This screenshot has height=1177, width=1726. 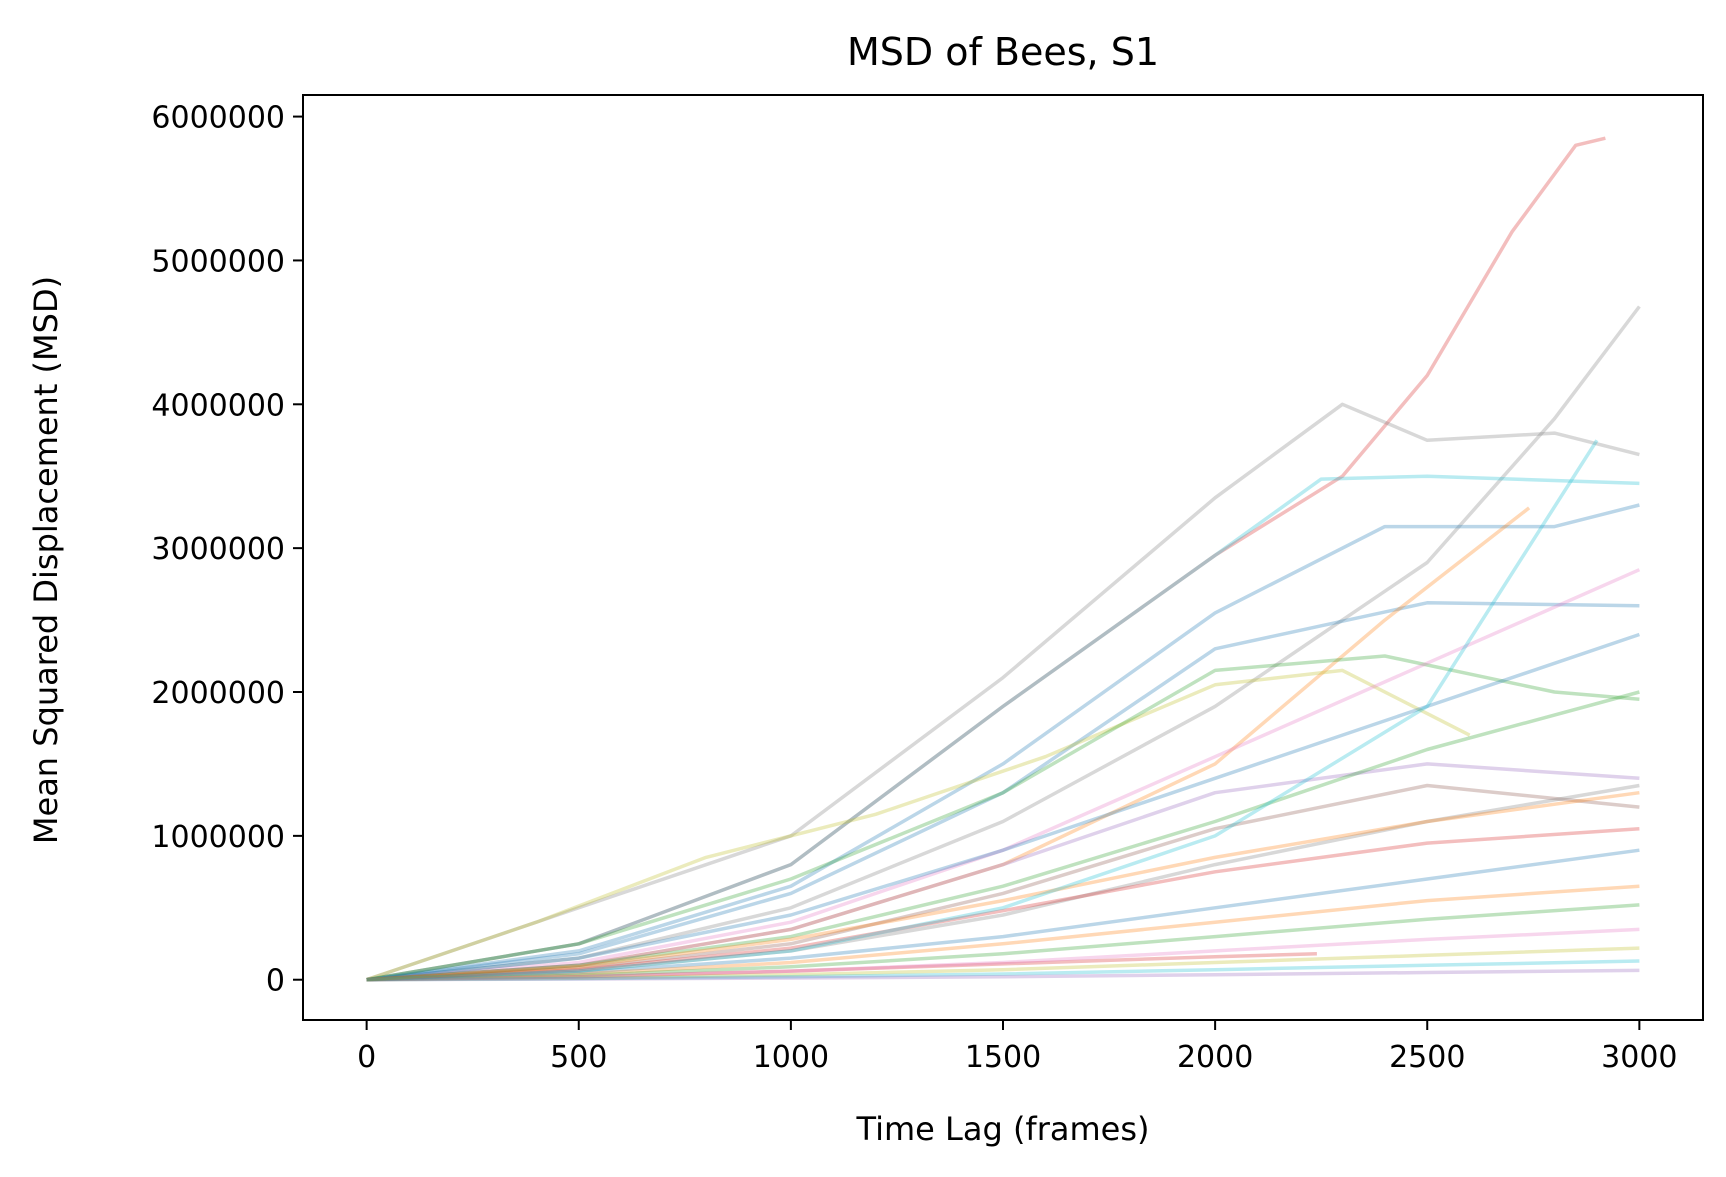 What do you see at coordinates (791, 1057) in the screenshot?
I see `x-tick-label: 1000` at bounding box center [791, 1057].